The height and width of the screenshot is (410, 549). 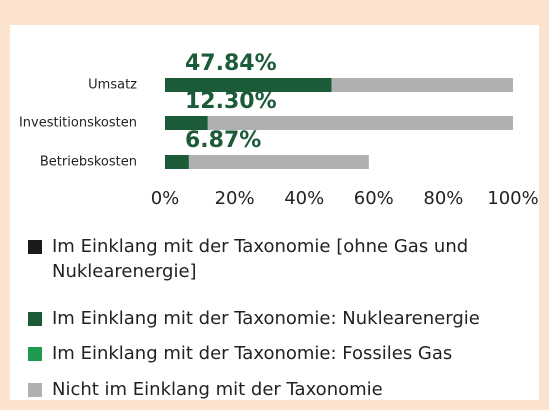 What do you see at coordinates (304, 198) in the screenshot?
I see `x-tick-label: 40%` at bounding box center [304, 198].